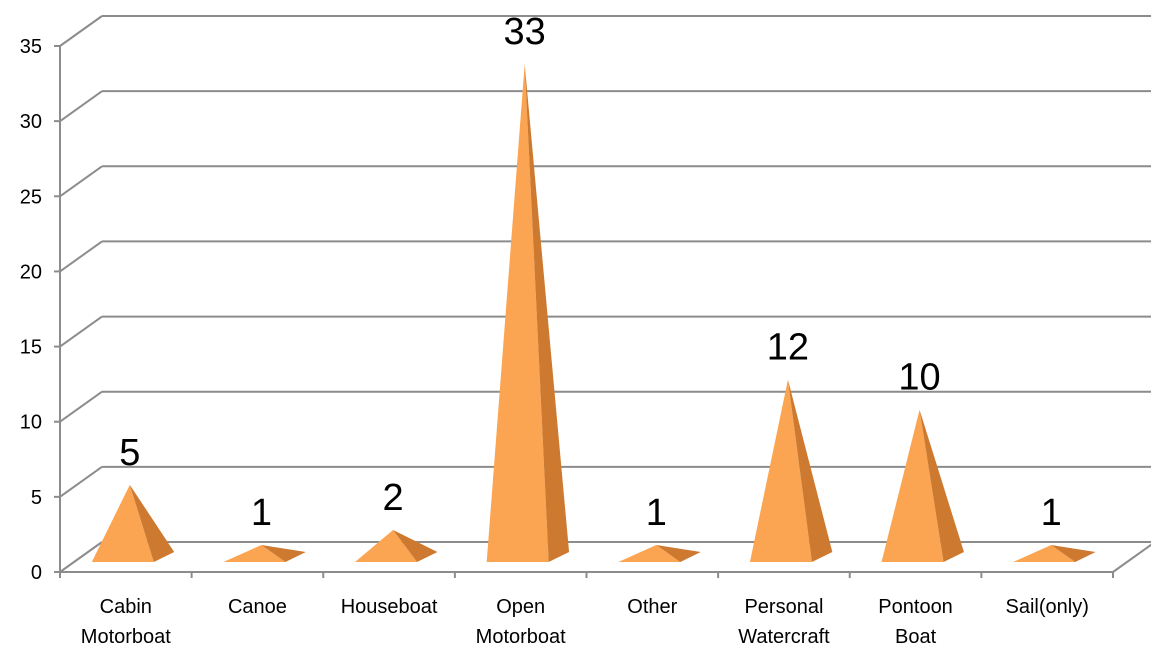 Image resolution: width=1151 pixels, height=651 pixels. What do you see at coordinates (31, 47) in the screenshot?
I see `y-tick-label: 35` at bounding box center [31, 47].